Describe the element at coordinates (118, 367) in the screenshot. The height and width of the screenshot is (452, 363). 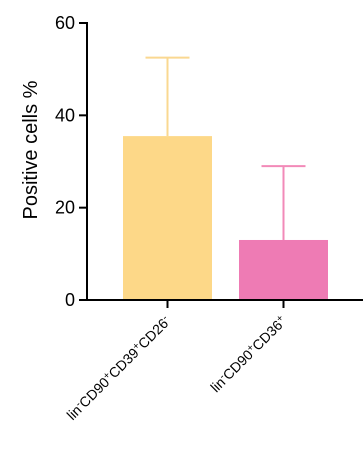
I see `x-tick-label-1: lin-CD90+CD39+CD26-` at that location.